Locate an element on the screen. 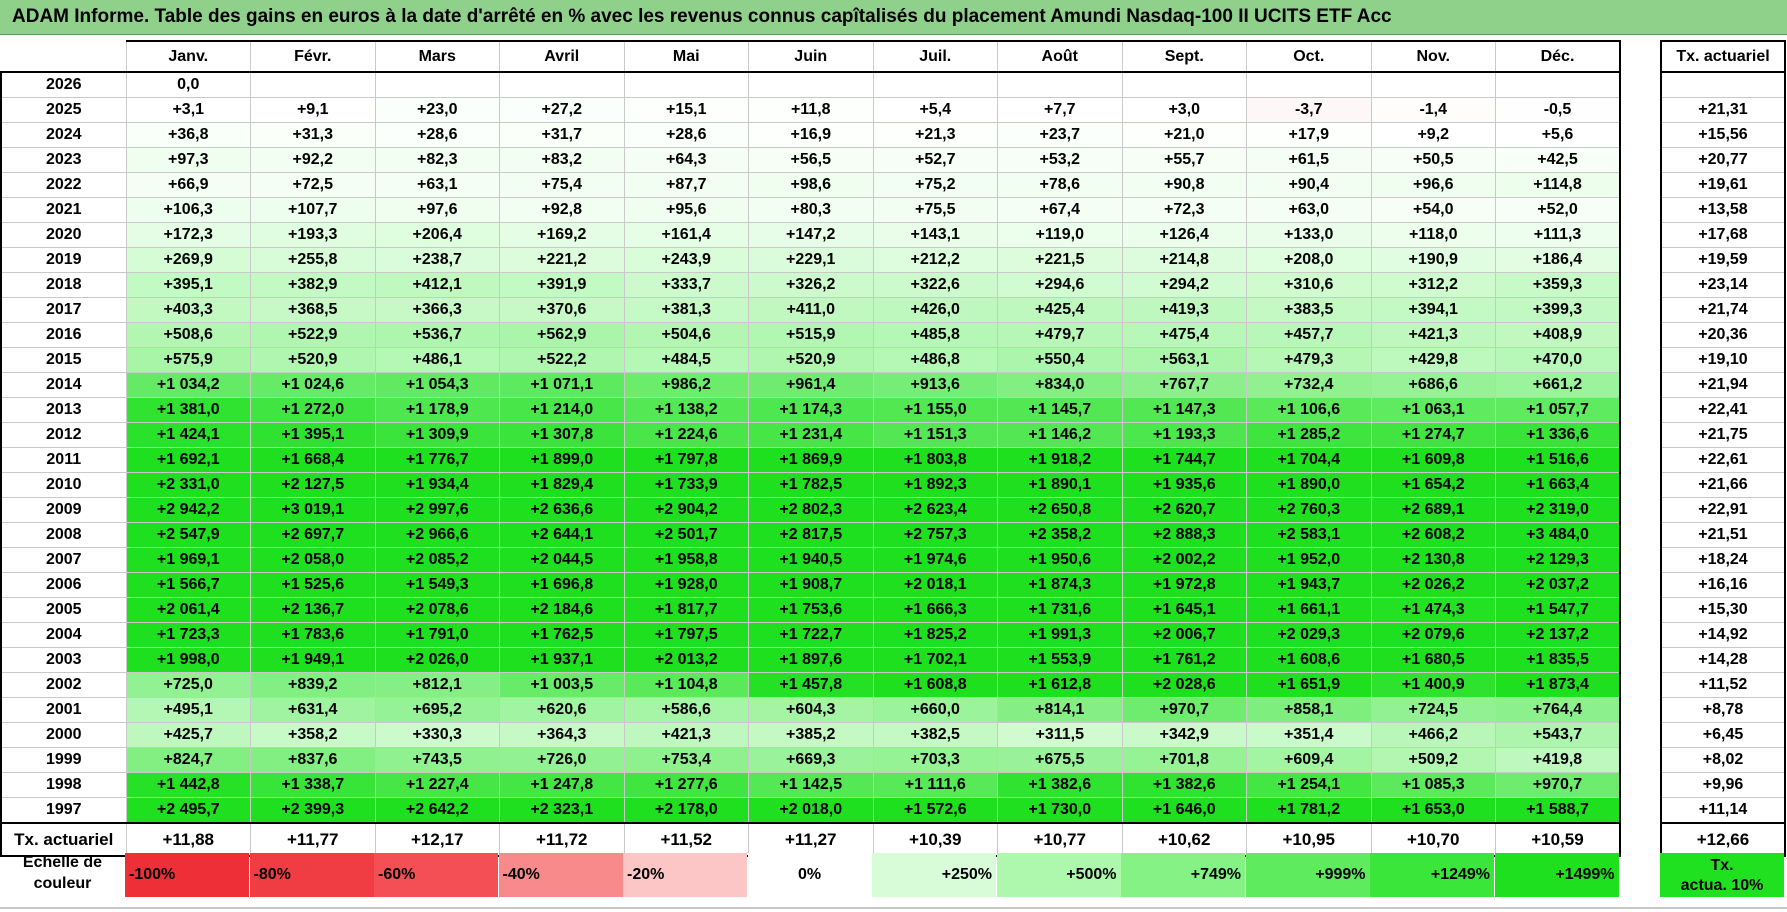 The image size is (1787, 912). actuarial-row: +9,96 is located at coordinates (1723, 785).